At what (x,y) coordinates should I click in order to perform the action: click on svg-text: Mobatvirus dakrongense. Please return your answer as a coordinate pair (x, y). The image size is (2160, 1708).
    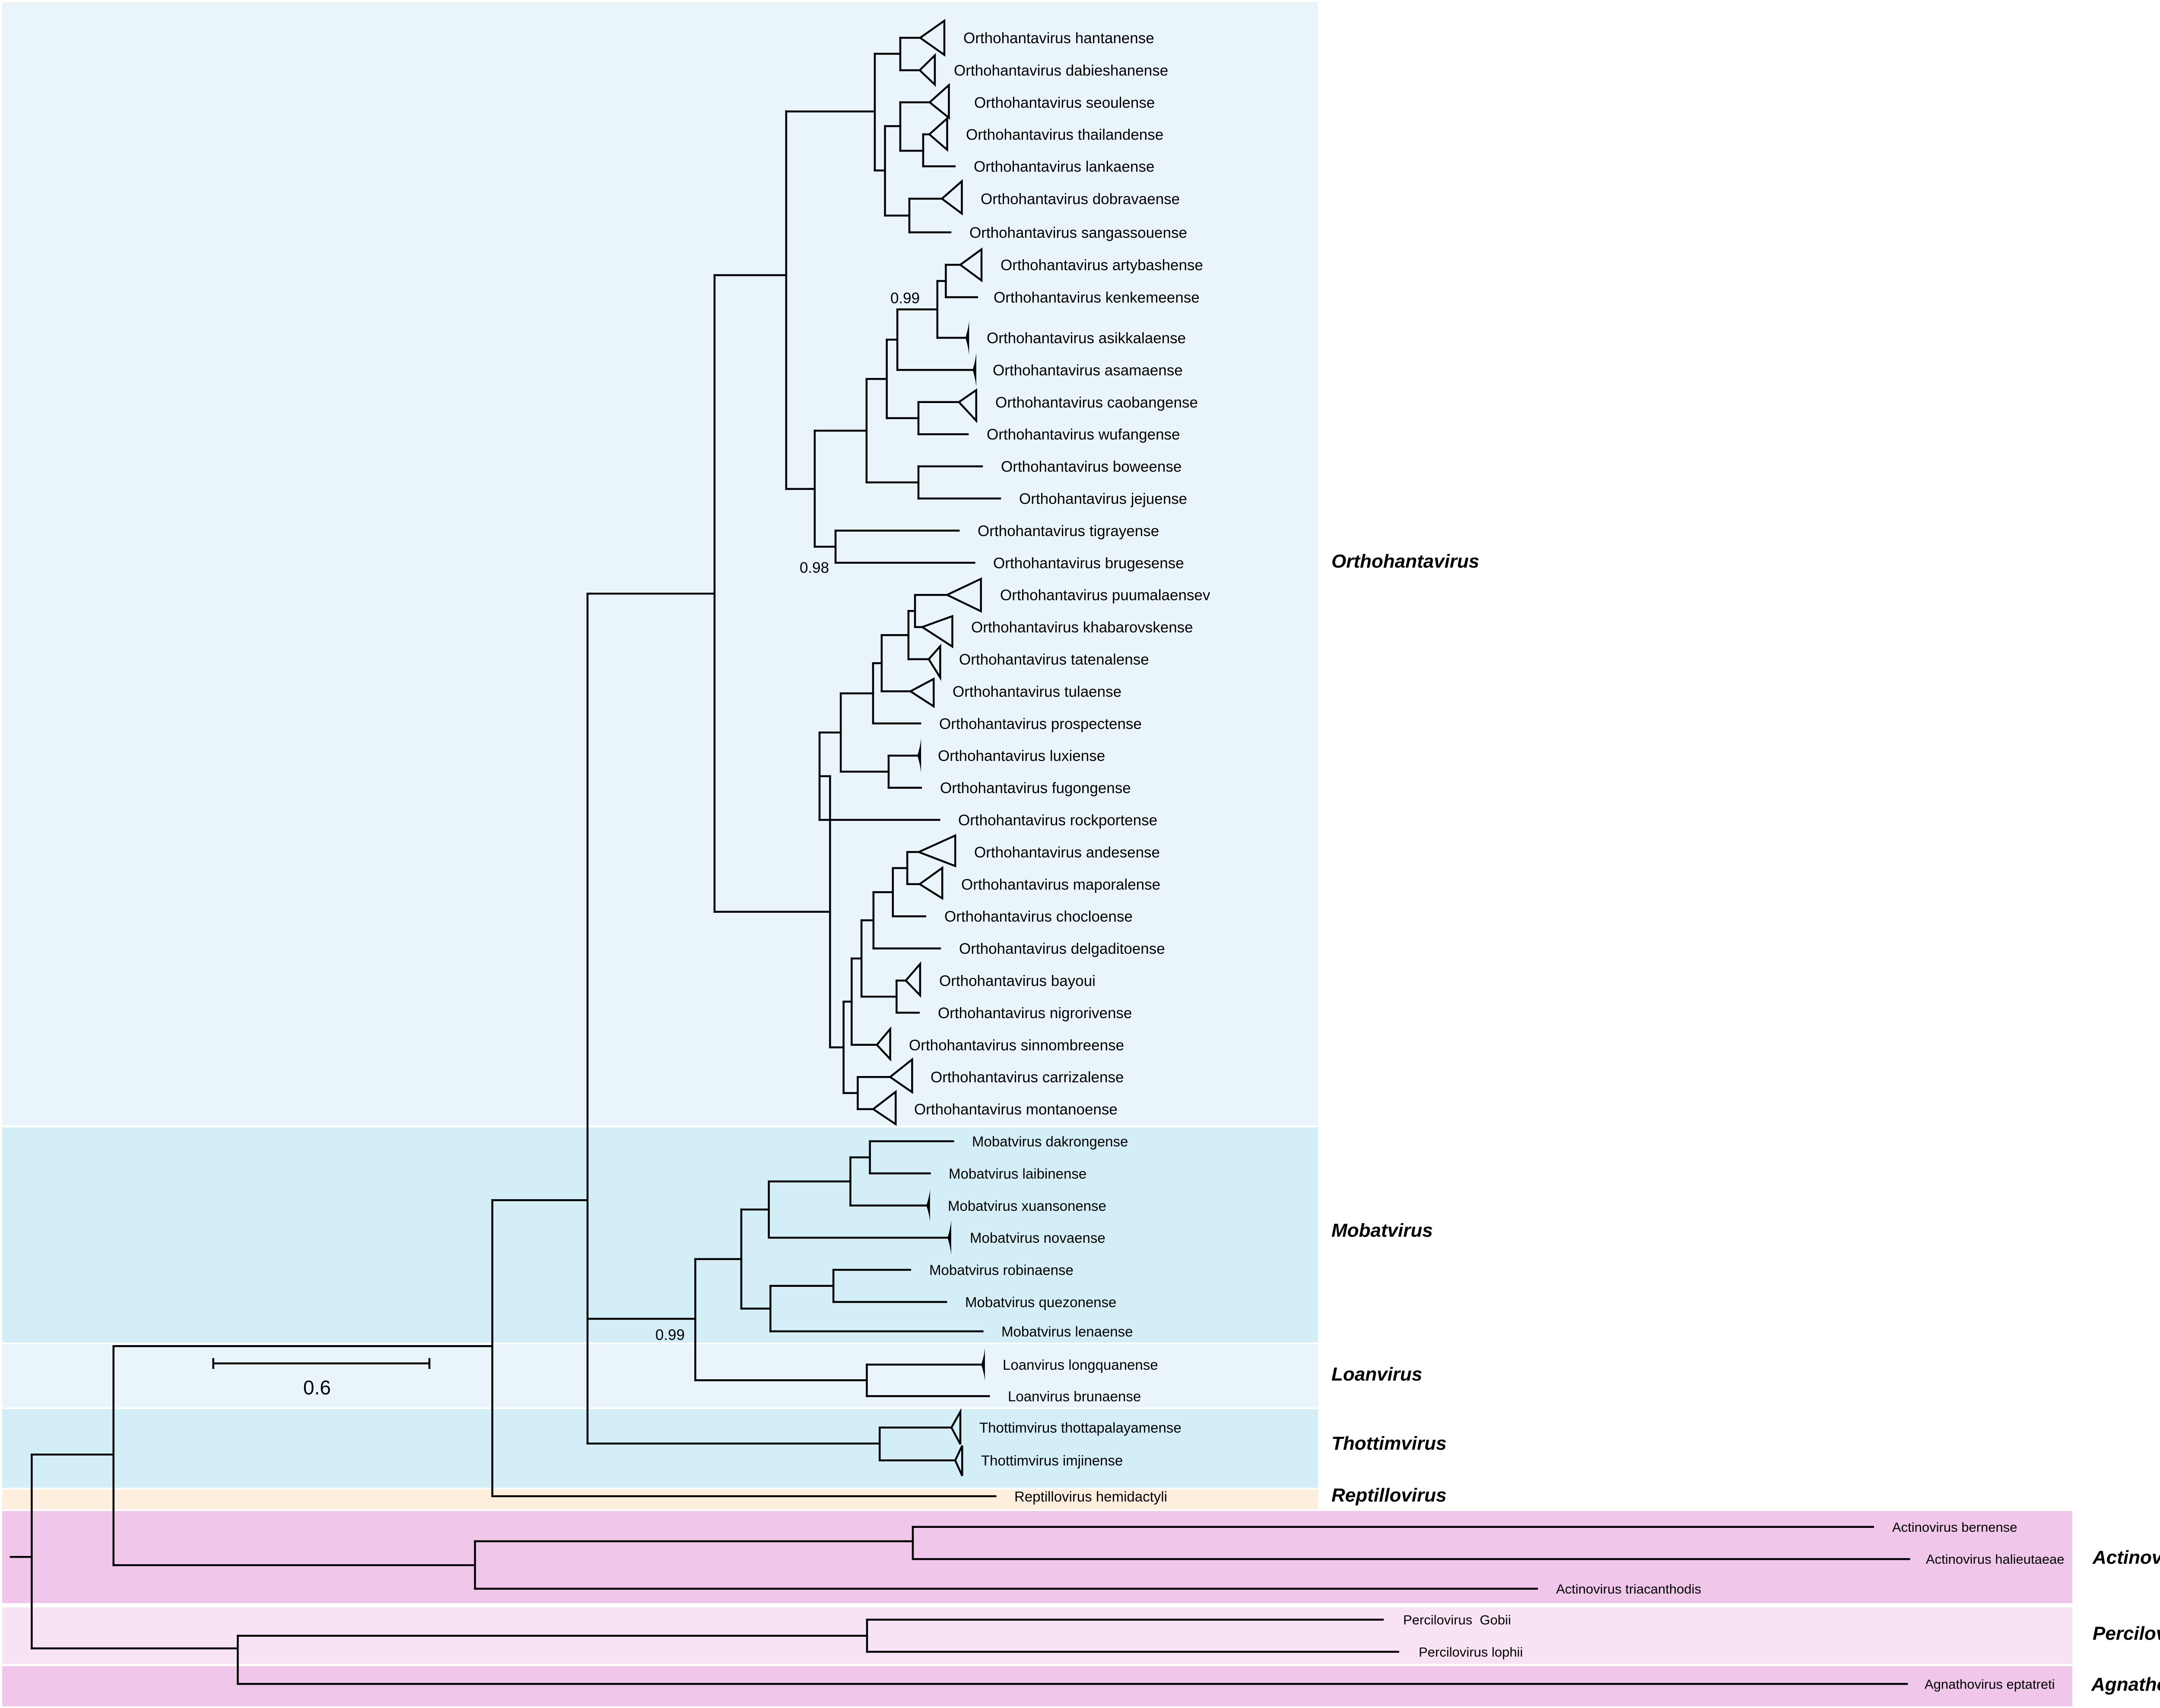
    Looking at the image, I should click on (1050, 1141).